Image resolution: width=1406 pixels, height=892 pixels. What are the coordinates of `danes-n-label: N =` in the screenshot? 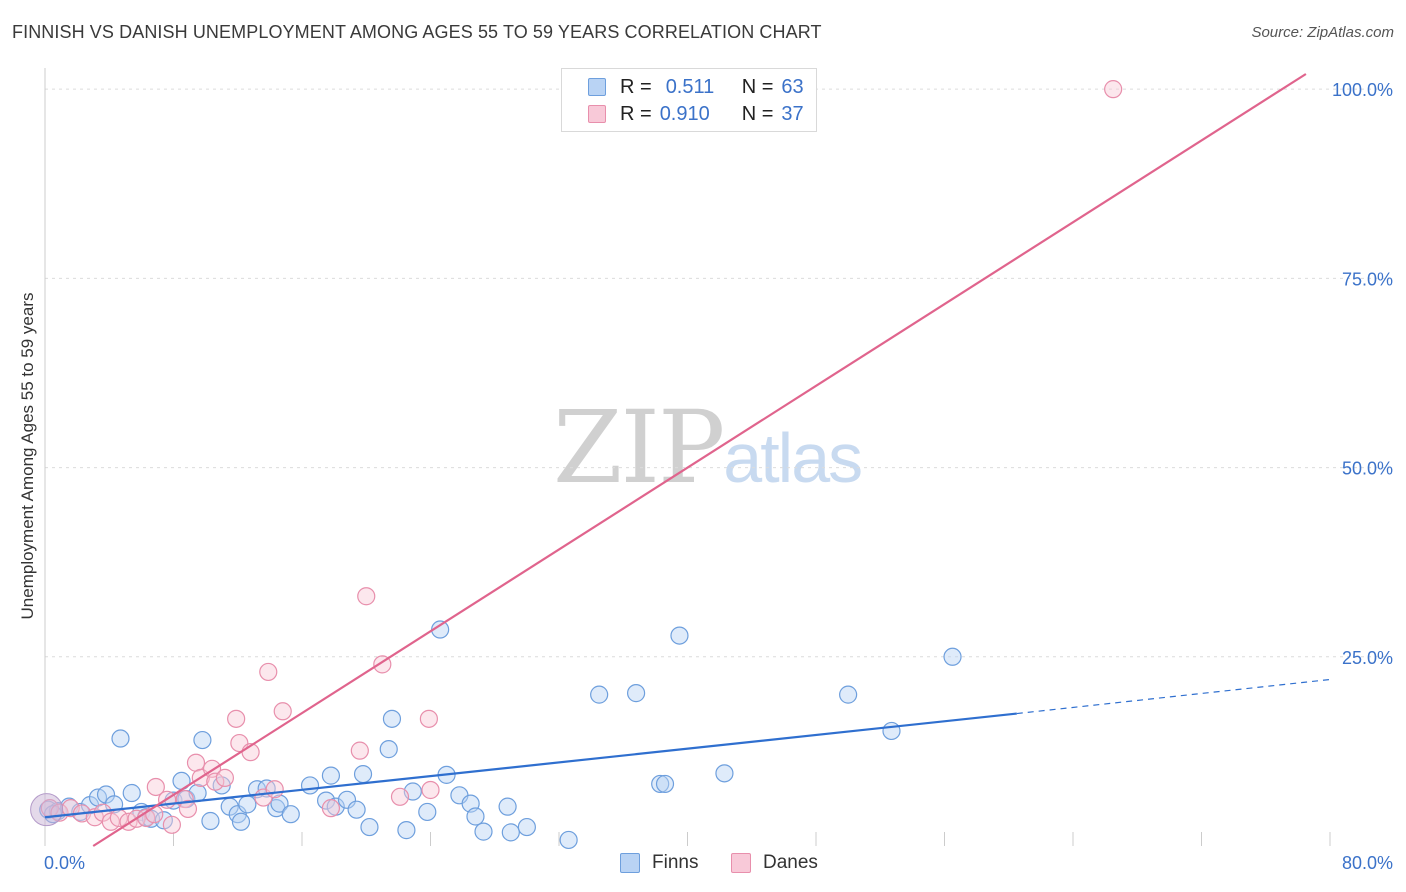 It's located at (757, 113).